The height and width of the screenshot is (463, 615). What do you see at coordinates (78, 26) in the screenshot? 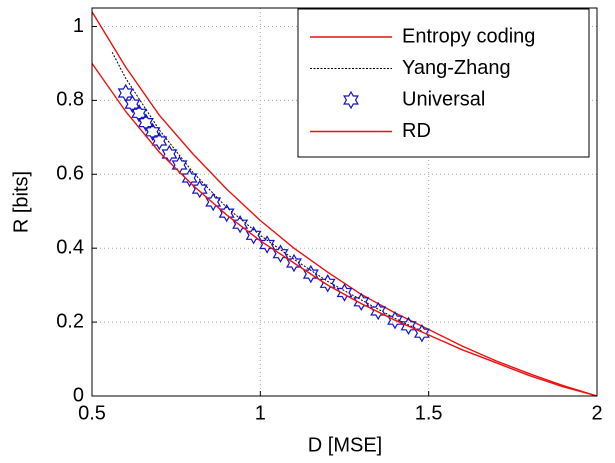
I see `y-tick-label: 1` at bounding box center [78, 26].